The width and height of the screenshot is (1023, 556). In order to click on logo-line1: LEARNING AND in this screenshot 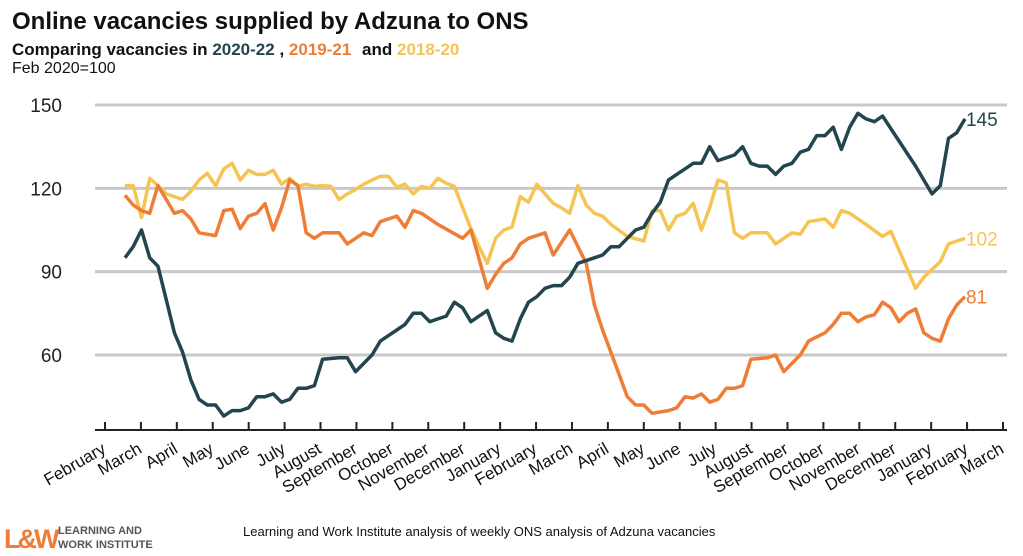, I will do `click(100, 531)`.